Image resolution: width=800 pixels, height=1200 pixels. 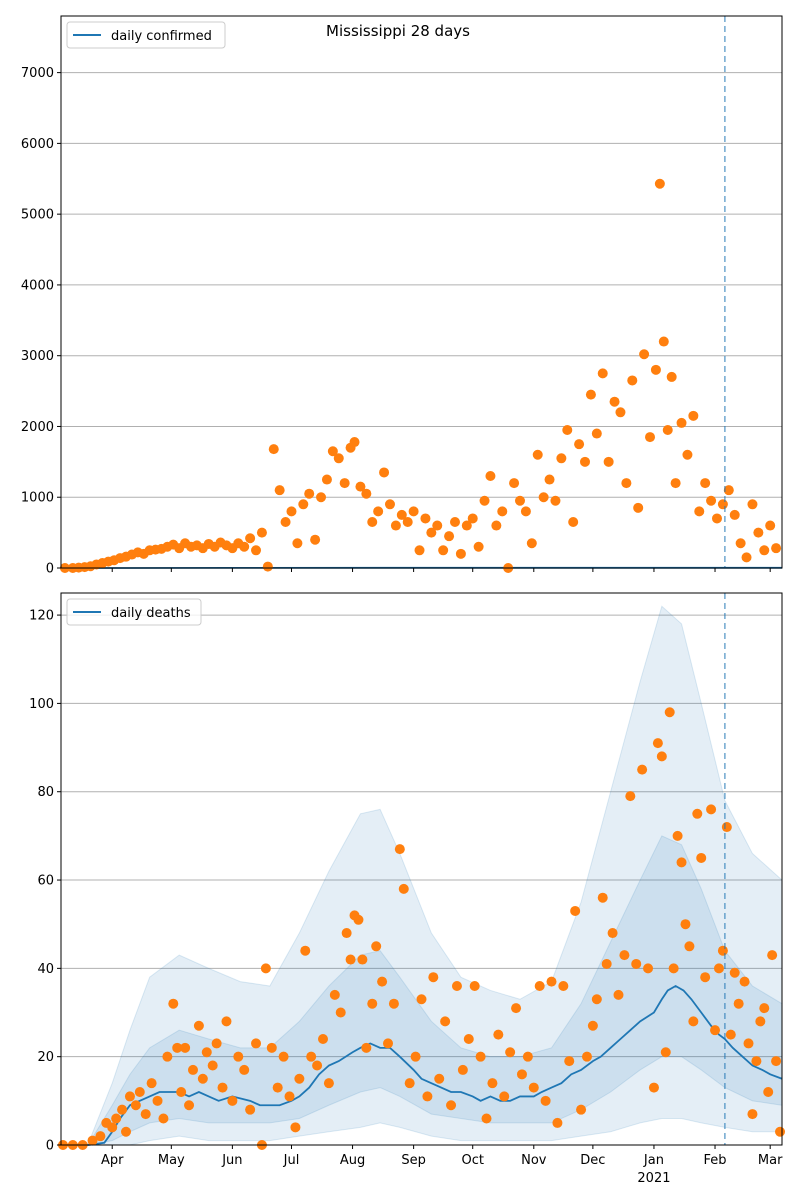 I want to click on confirmed-y-ticks: 0 1000 2000 3000 4000 5000 6000 7000, so click(x=41, y=321).